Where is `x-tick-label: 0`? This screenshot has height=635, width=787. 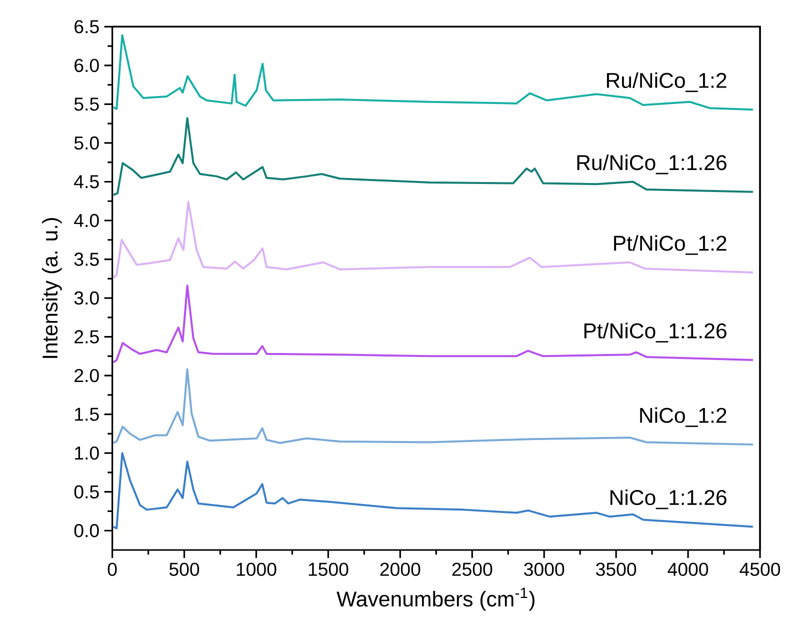
x-tick-label: 0 is located at coordinates (112, 569).